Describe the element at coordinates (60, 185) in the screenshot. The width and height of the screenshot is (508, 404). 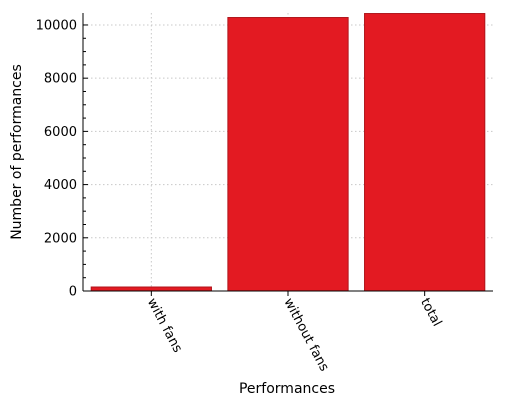
I see `y-tick-label: 4000` at that location.